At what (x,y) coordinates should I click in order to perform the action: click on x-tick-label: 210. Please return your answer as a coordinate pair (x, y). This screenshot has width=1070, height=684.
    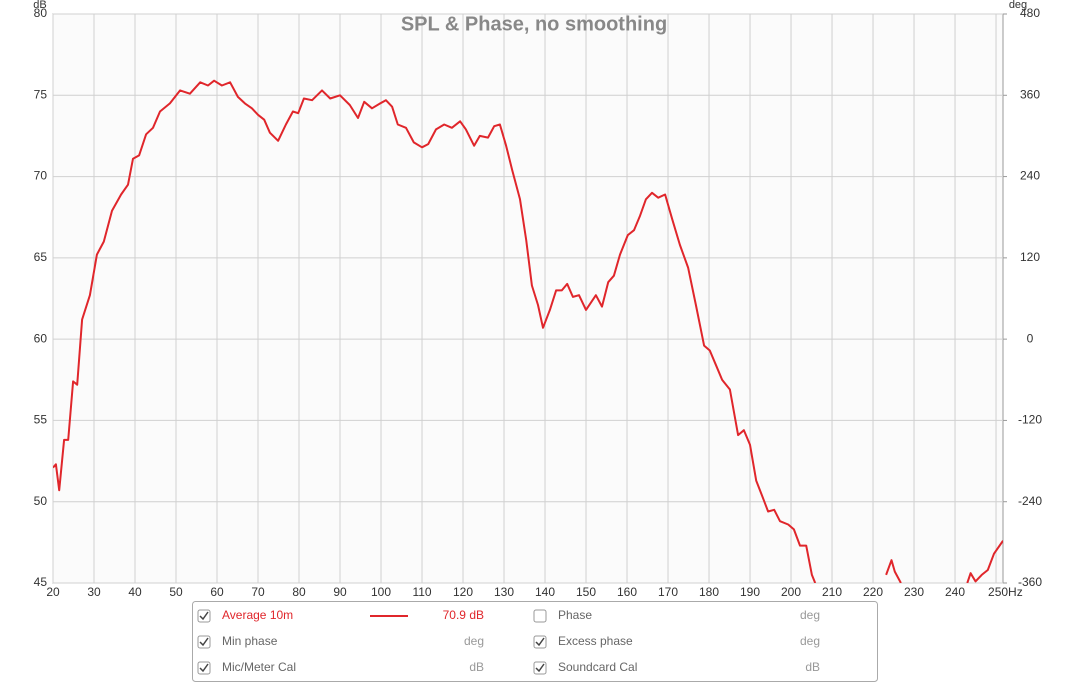
    Looking at the image, I should click on (832, 592).